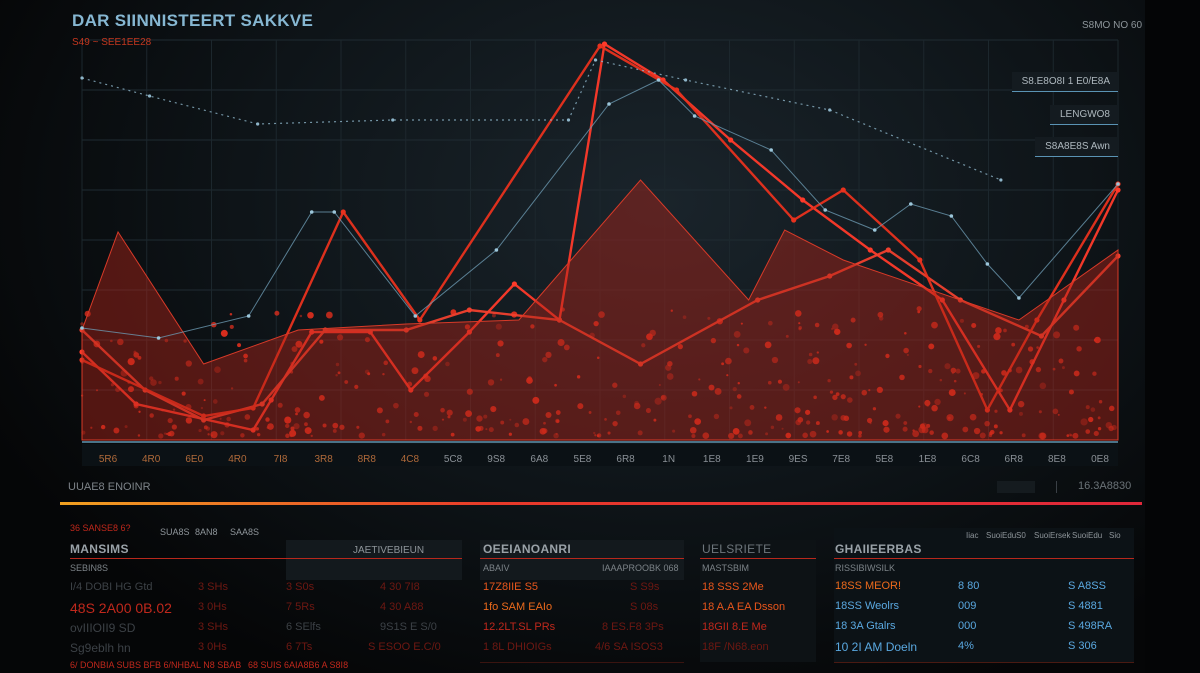 Image resolution: width=1200 pixels, height=673 pixels. Describe the element at coordinates (1021, 535) in the screenshot. I see `panel-tab: S0` at that location.